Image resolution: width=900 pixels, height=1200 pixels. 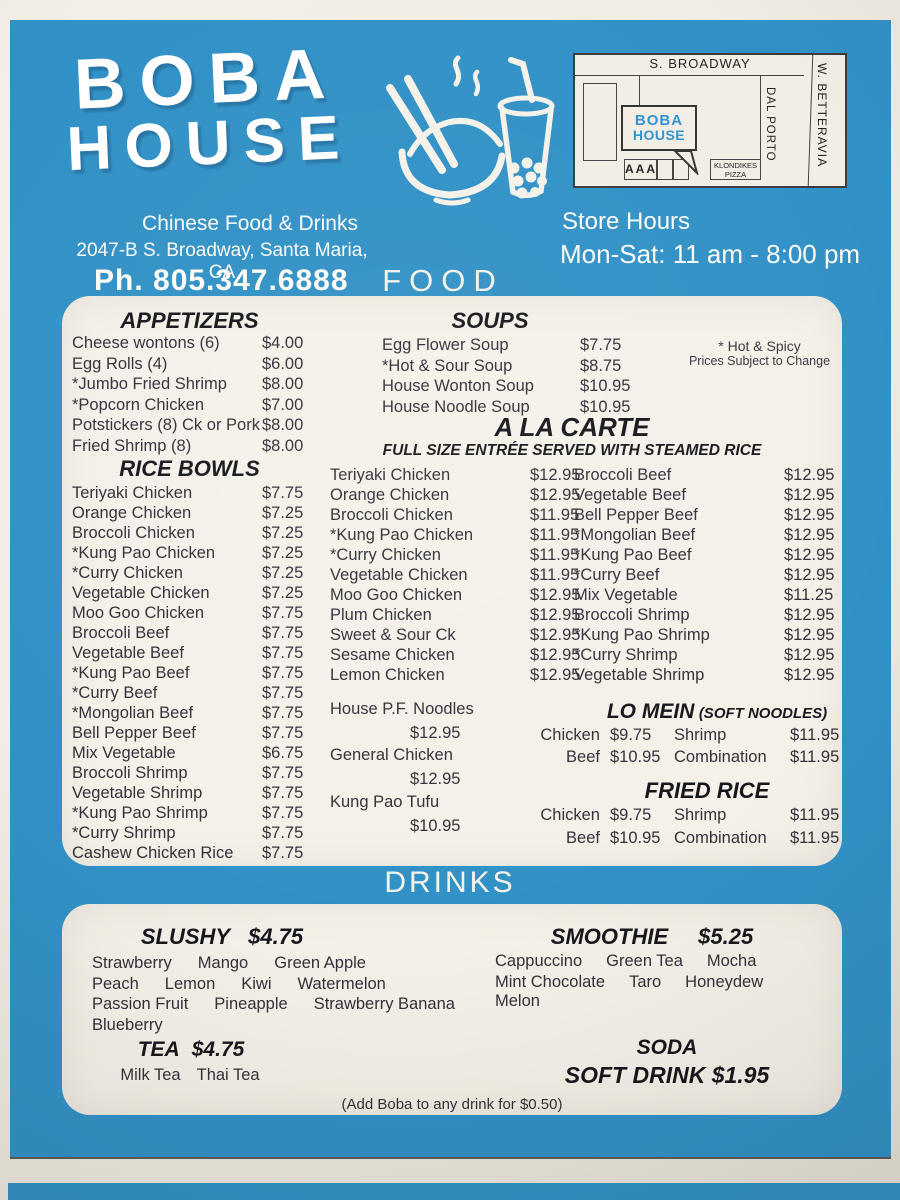 What do you see at coordinates (390, 495) in the screenshot?
I see `item-name: Orange Chicken` at bounding box center [390, 495].